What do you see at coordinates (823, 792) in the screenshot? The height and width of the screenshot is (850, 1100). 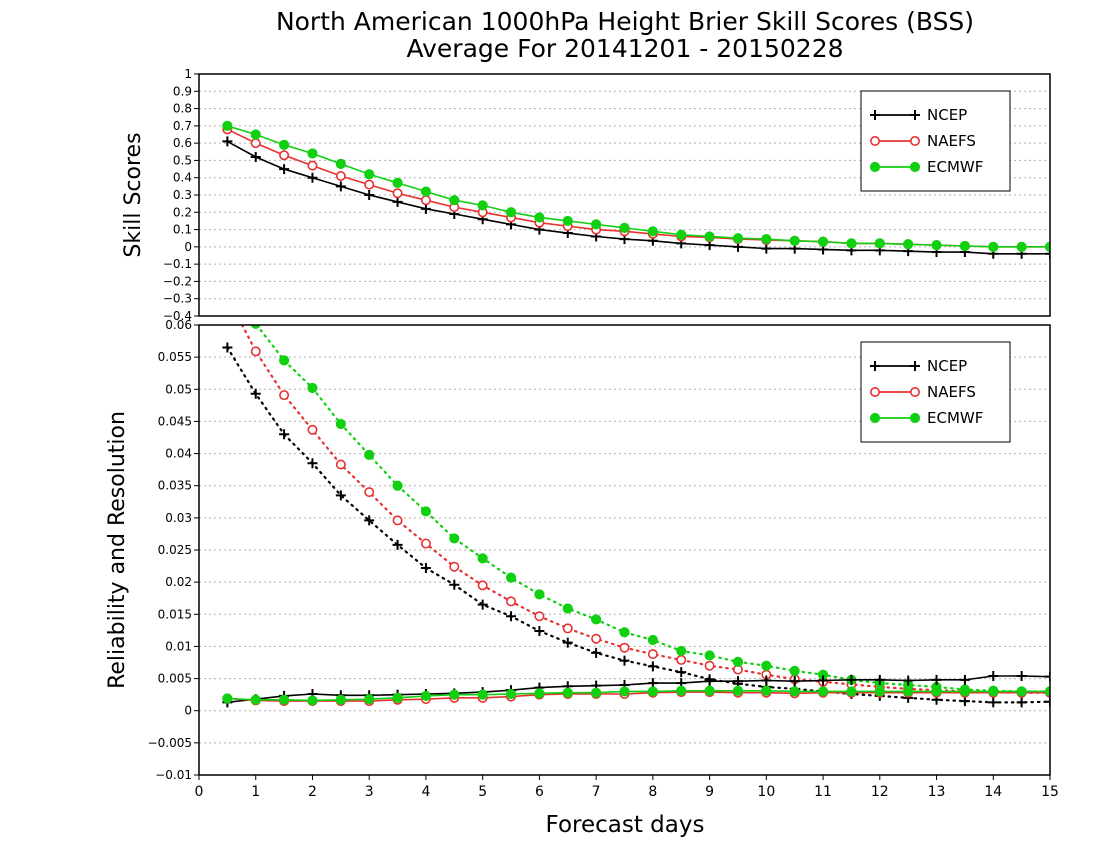 I see `x-tick-label: 11` at bounding box center [823, 792].